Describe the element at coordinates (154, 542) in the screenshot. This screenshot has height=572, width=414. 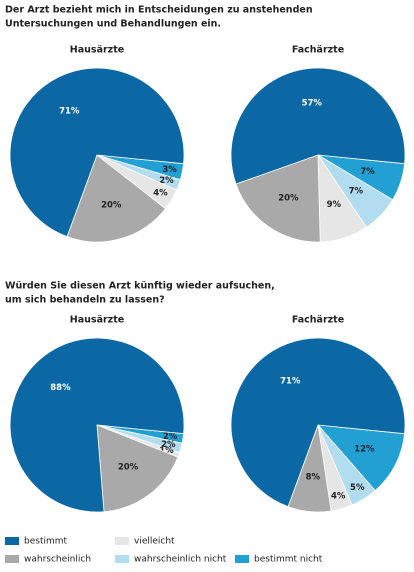
I see `legend-label: vielleicht` at that location.